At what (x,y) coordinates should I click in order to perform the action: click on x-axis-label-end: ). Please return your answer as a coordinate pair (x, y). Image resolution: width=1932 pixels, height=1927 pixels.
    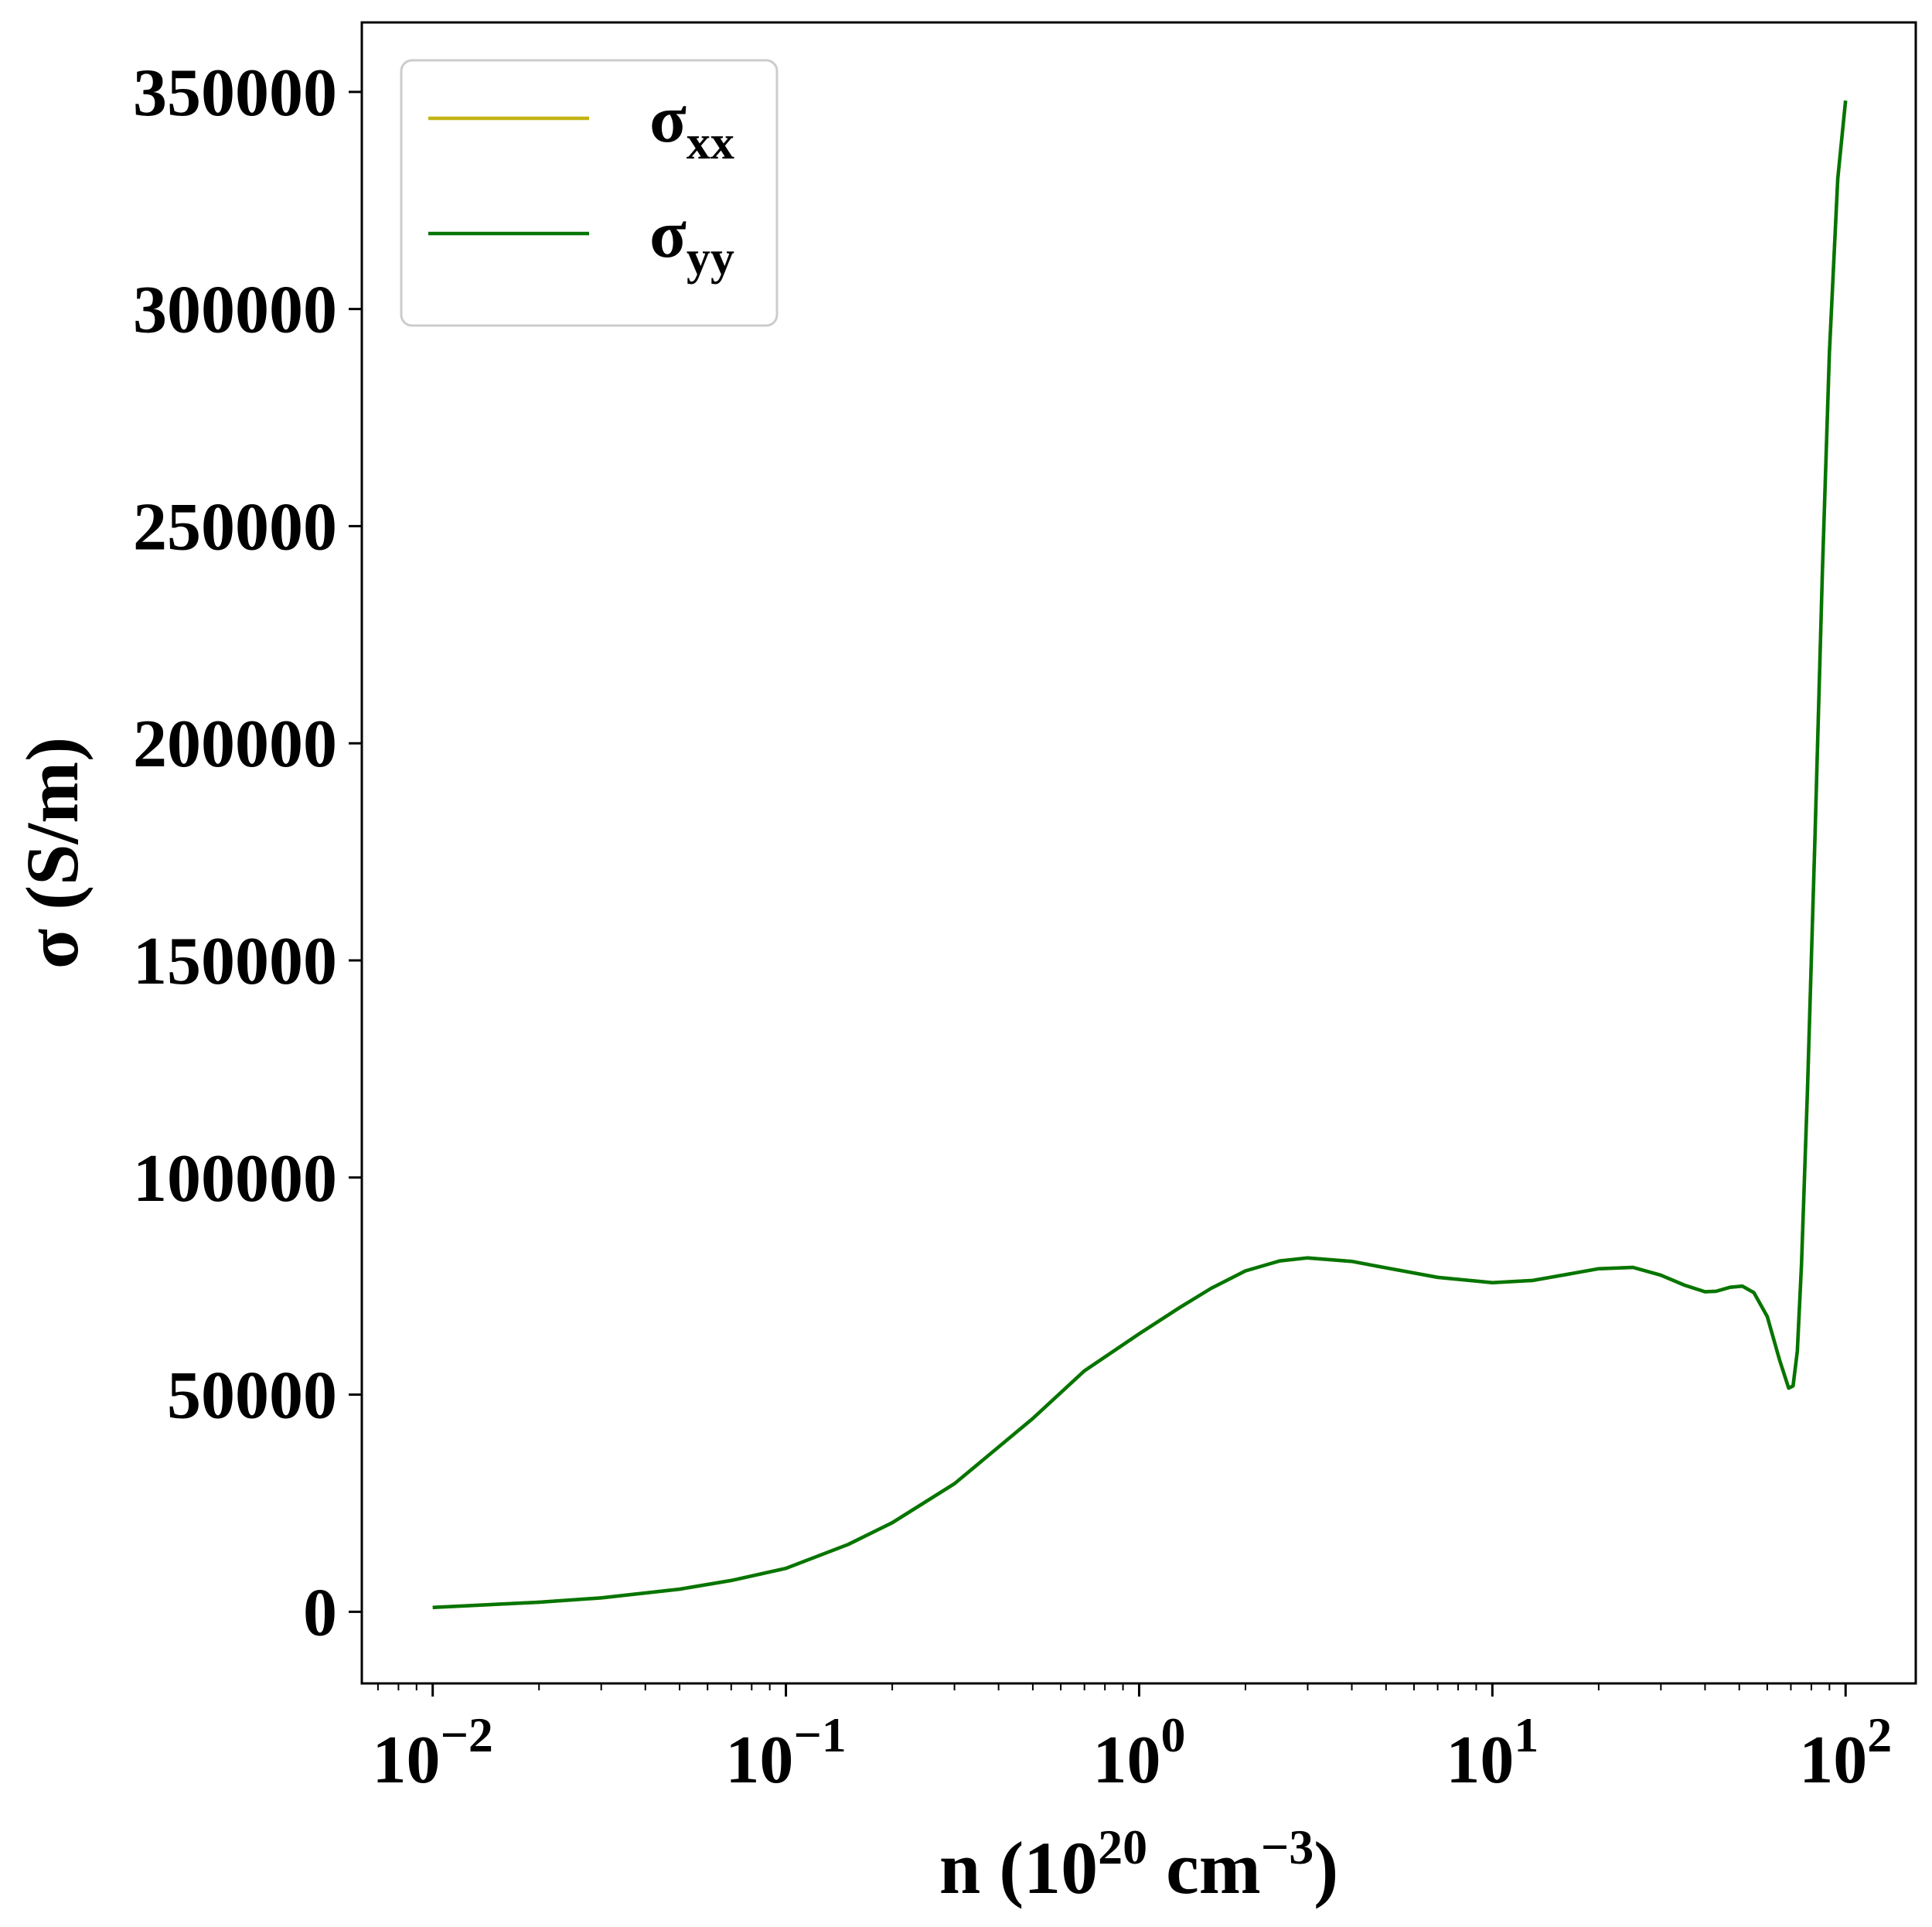
    Looking at the image, I should click on (1326, 1867).